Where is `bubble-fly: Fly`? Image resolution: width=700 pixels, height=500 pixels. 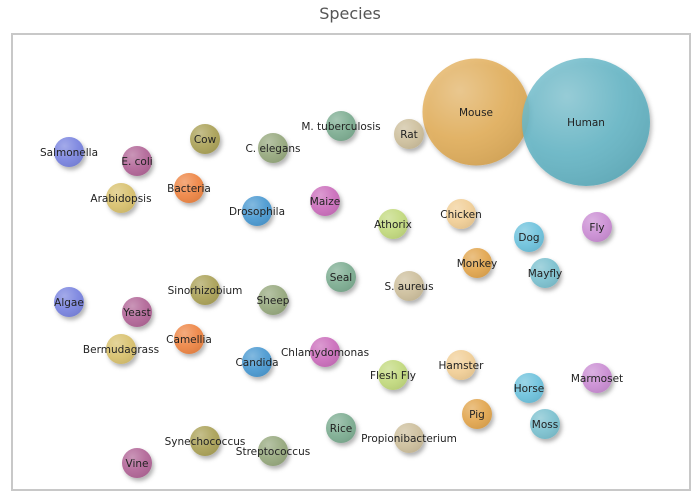
bubble-fly: Fly is located at coordinates (597, 227).